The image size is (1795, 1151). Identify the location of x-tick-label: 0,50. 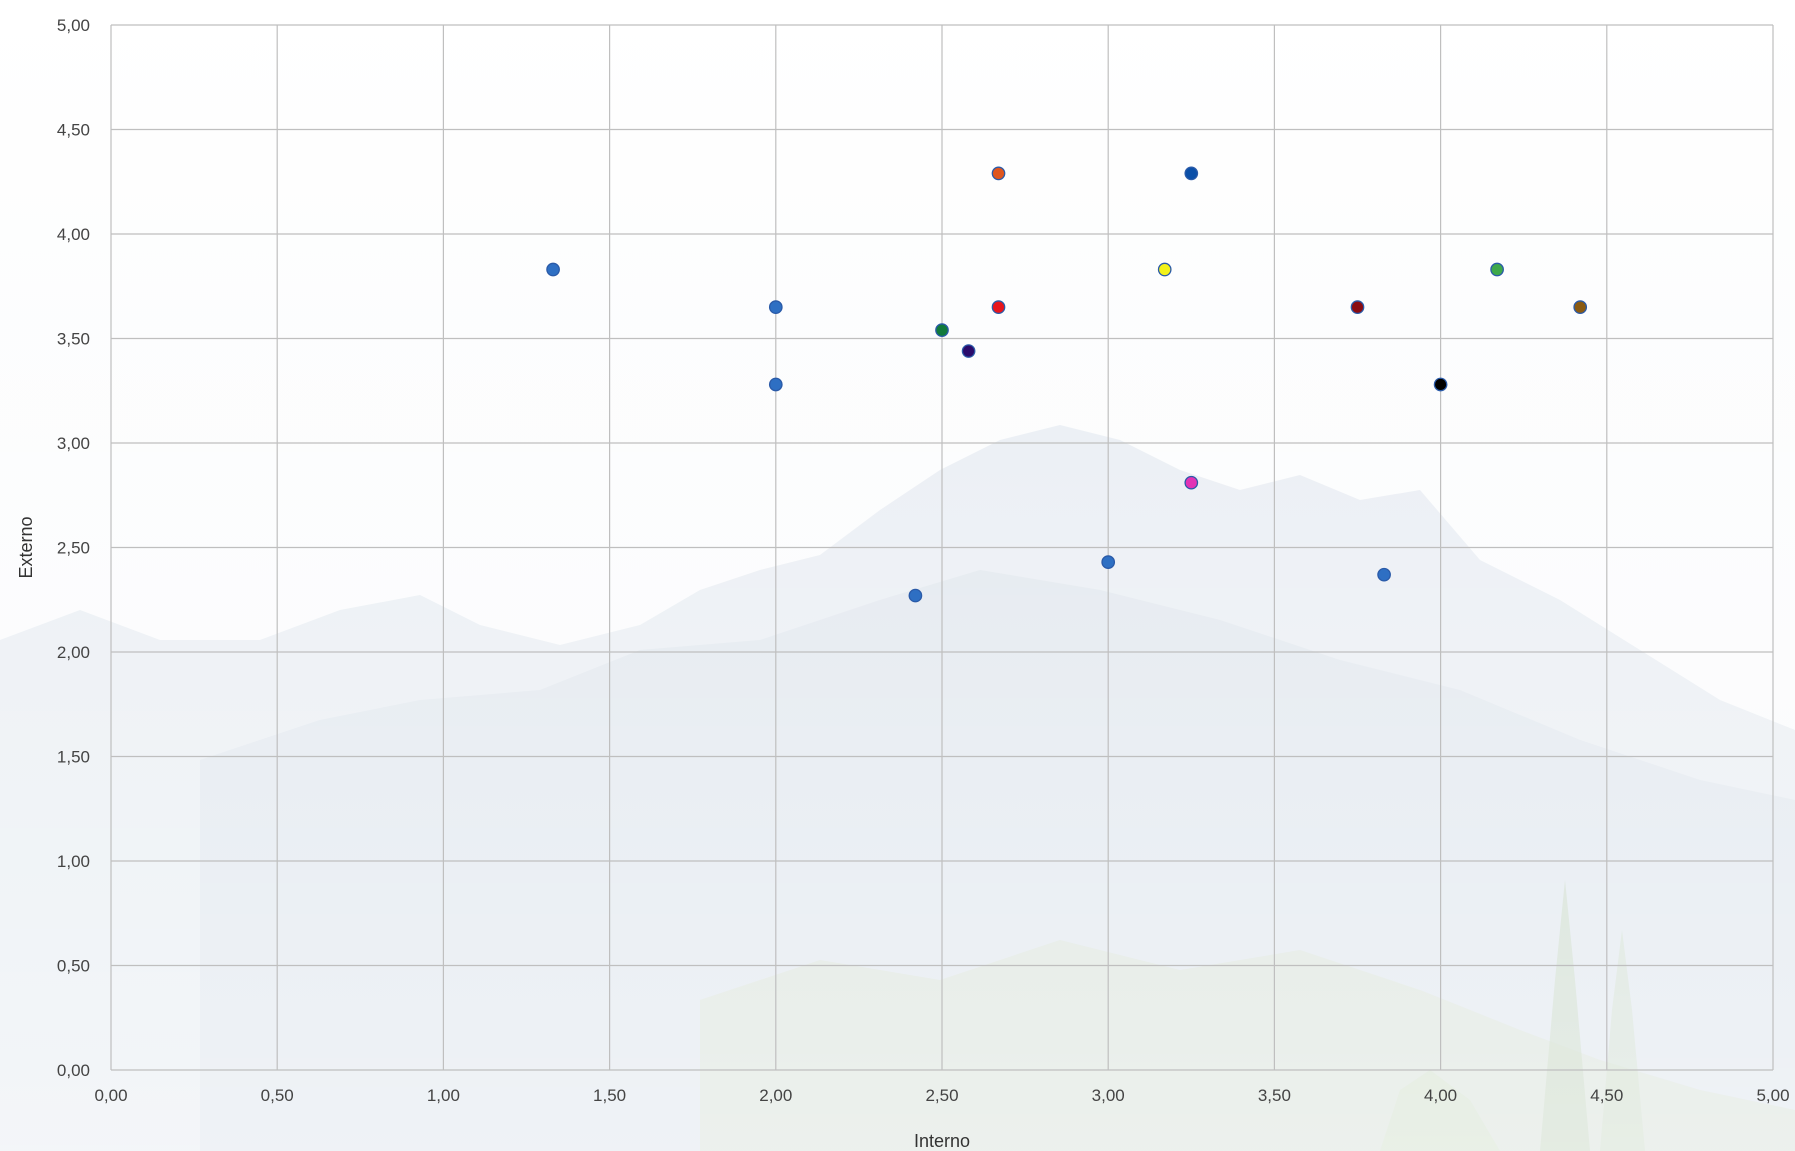
(277, 1095).